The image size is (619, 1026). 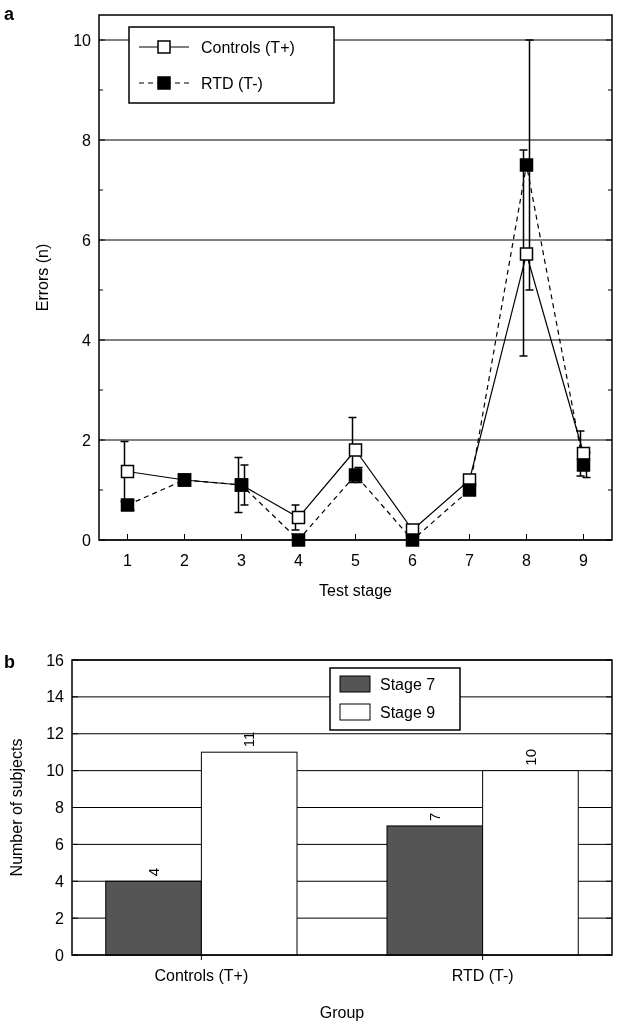 What do you see at coordinates (232, 83) in the screenshot?
I see `legend-label: RTD (T-)` at bounding box center [232, 83].